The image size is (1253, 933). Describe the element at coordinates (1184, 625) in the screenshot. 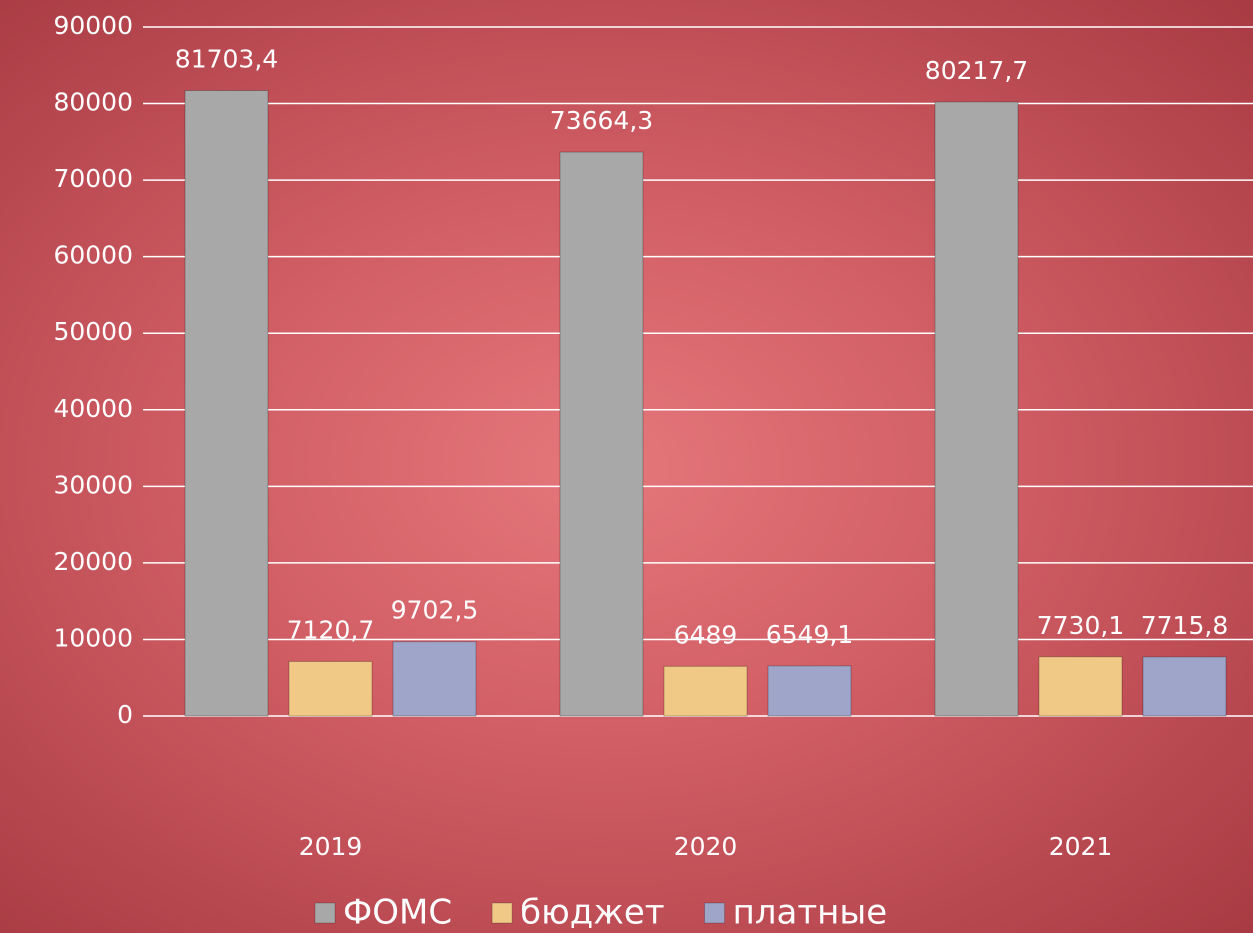

I see `value-label: 7715,8` at that location.